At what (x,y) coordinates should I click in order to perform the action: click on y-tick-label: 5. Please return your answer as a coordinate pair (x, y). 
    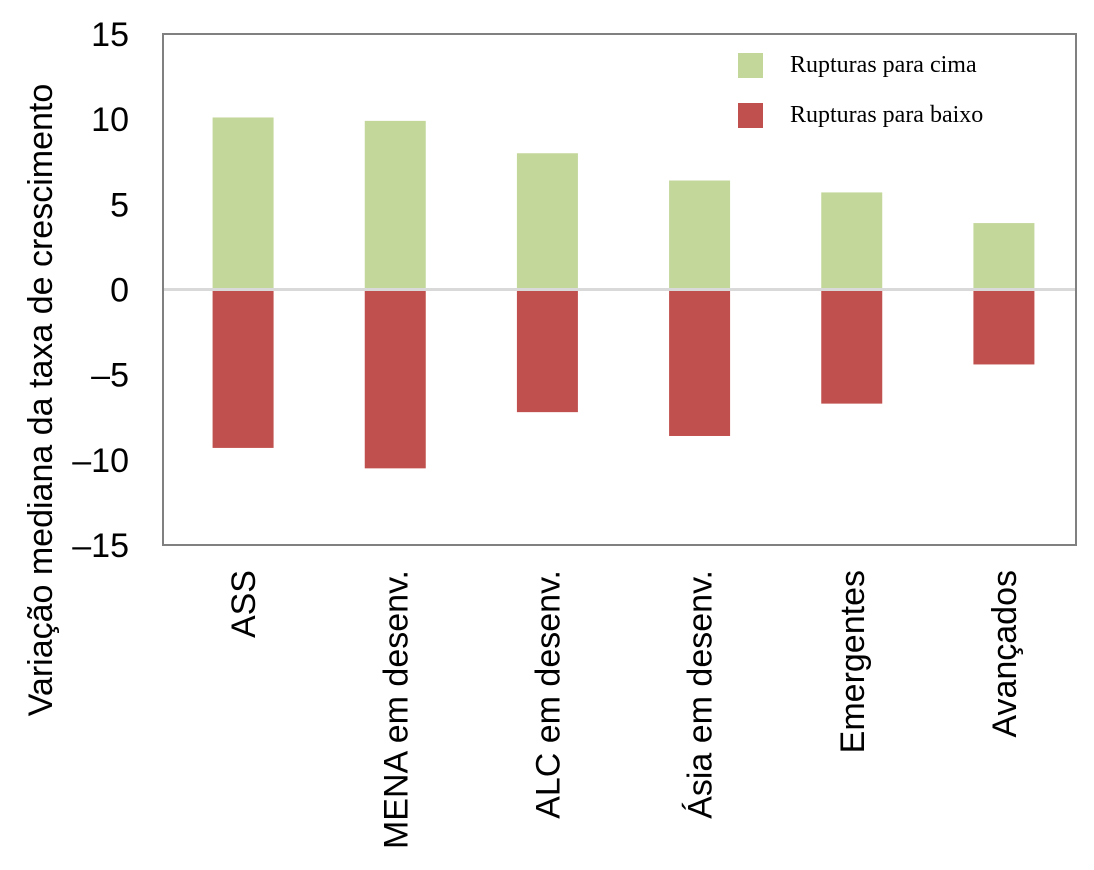
    Looking at the image, I should click on (119, 205).